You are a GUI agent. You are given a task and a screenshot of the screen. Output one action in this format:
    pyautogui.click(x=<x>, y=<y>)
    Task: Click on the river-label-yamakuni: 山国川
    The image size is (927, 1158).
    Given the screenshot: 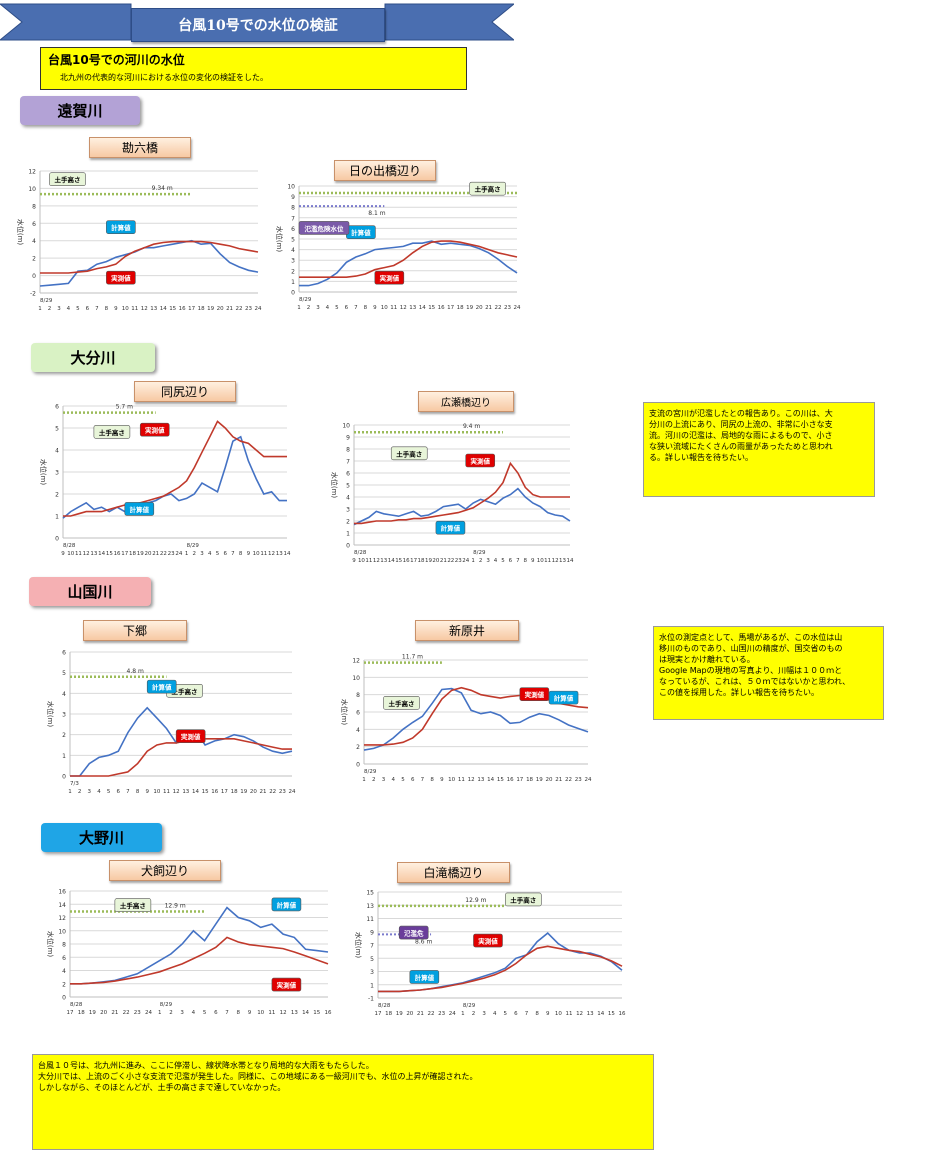 What is the action you would take?
    pyautogui.click(x=90, y=591)
    